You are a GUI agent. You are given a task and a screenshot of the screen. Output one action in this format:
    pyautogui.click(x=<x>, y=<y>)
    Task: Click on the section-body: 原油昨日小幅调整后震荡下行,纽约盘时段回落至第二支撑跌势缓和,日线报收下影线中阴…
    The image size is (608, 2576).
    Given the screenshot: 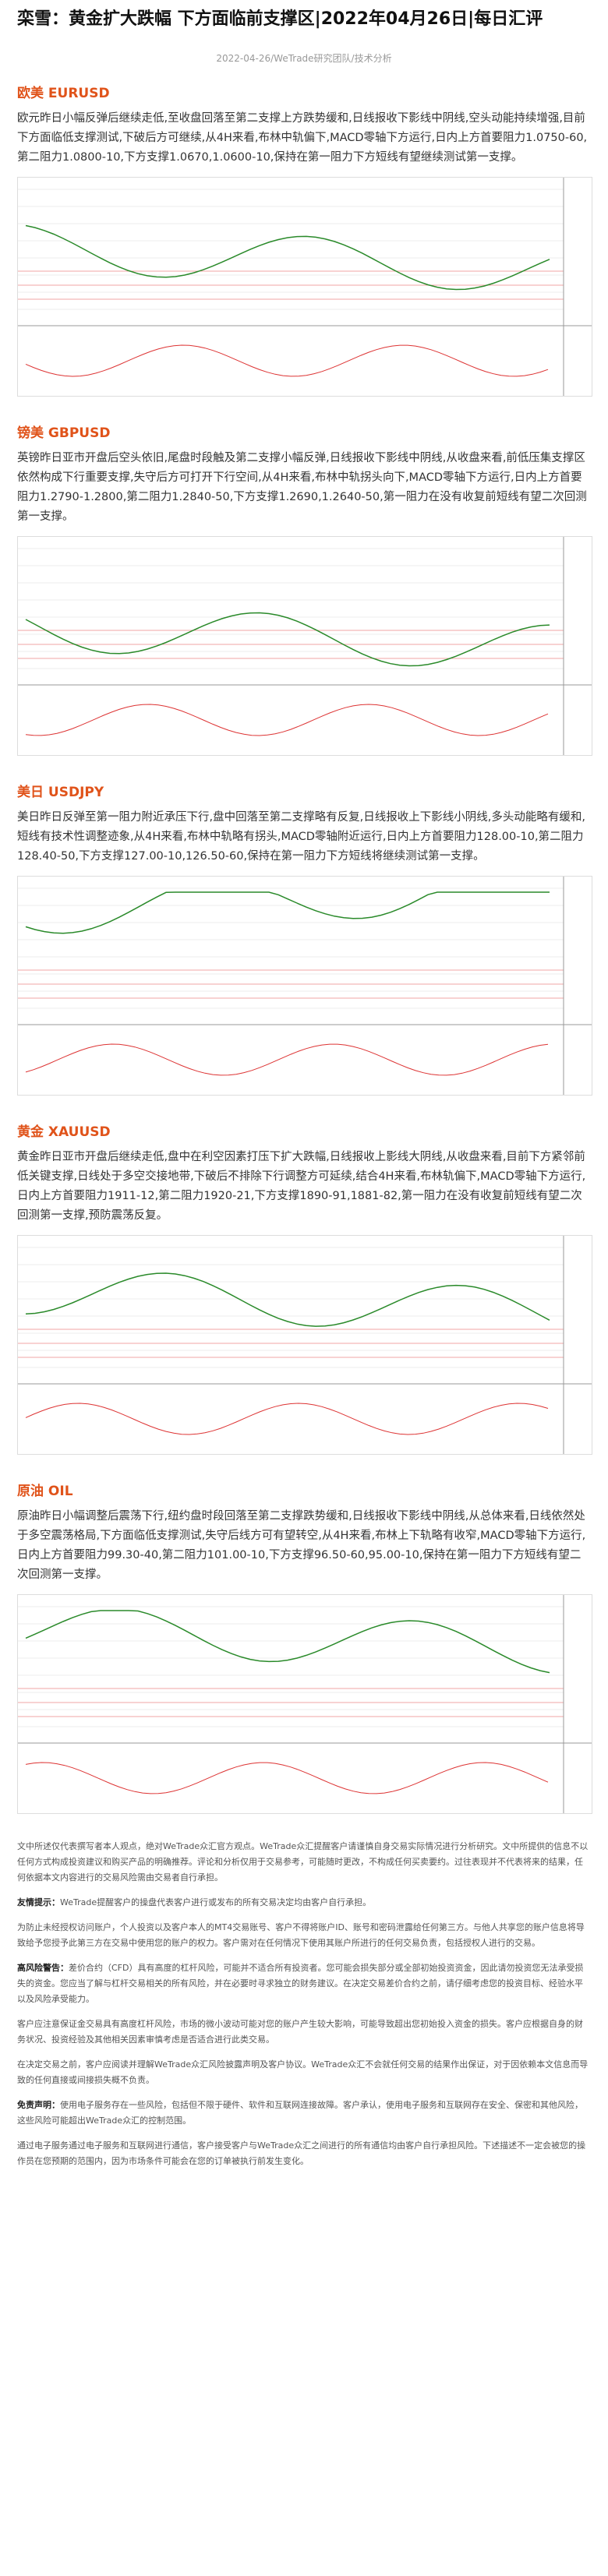 What is the action you would take?
    pyautogui.click(x=301, y=1545)
    